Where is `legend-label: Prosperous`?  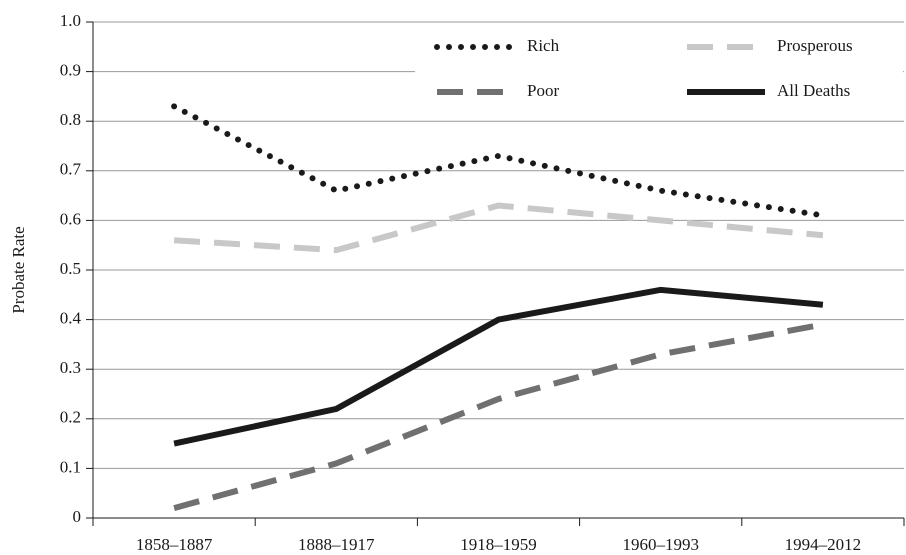 legend-label: Prosperous is located at coordinates (815, 45).